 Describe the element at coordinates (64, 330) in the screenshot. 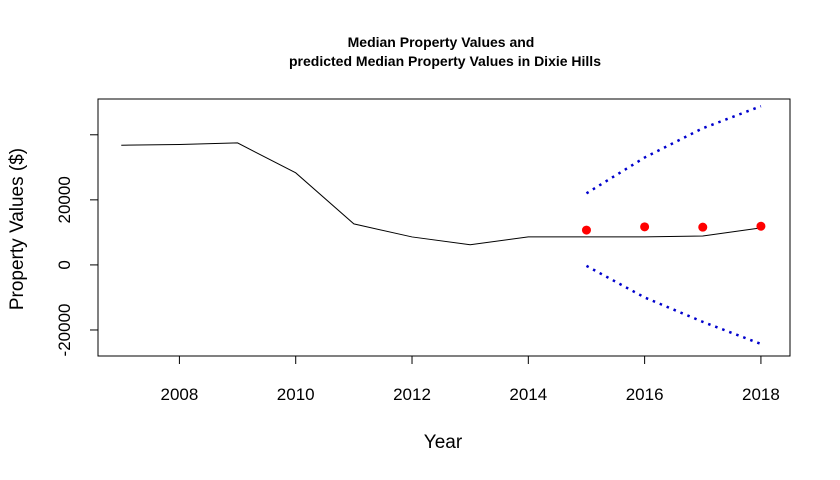

I see `y-tick-label: -20000` at that location.